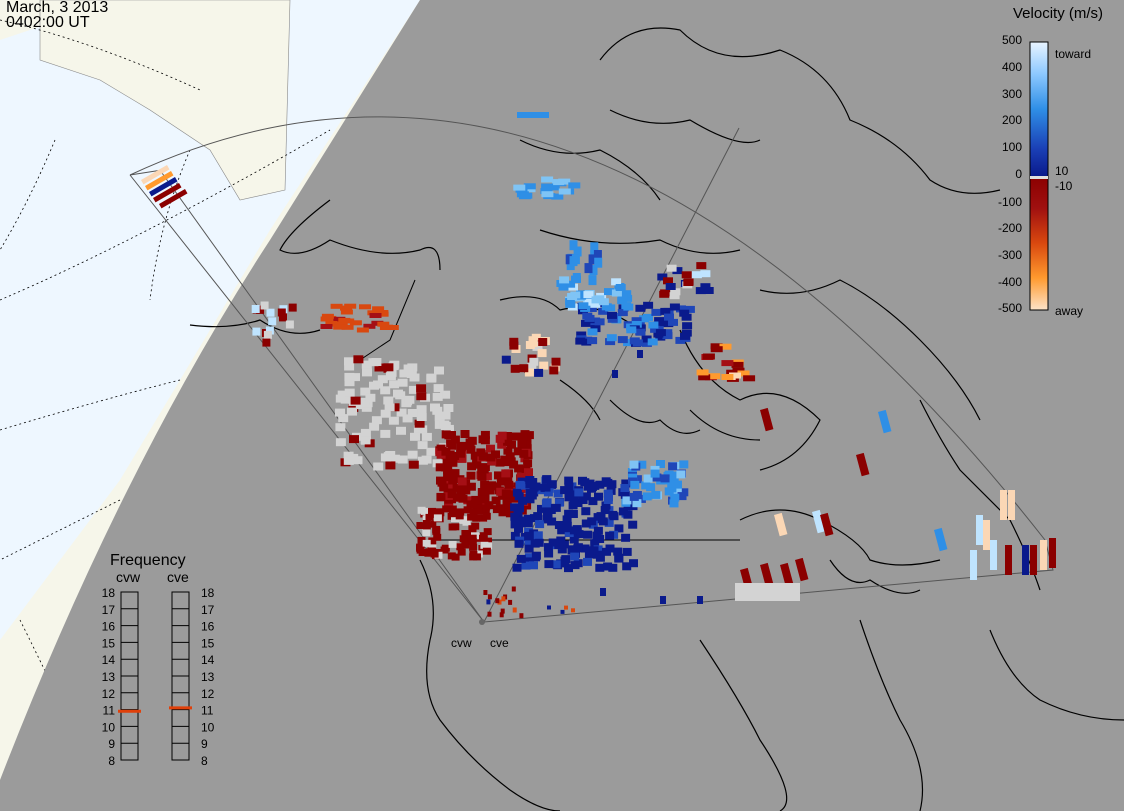  Describe the element at coordinates (1010, 228) in the screenshot. I see `velocity-tick-label: -200` at that location.